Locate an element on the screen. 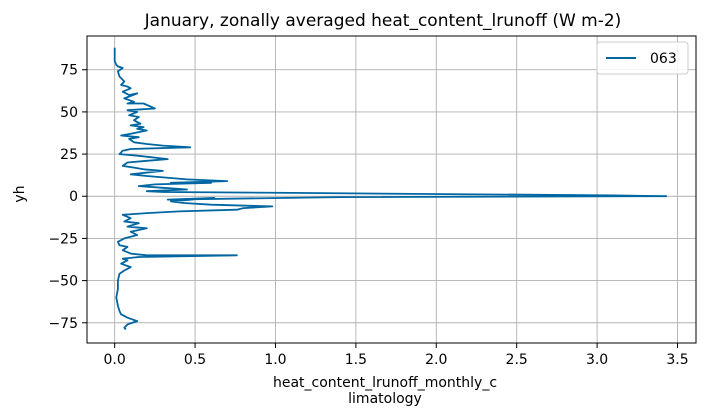 This screenshot has height=415, width=705. x-tick-label: 0.0 is located at coordinates (115, 360).